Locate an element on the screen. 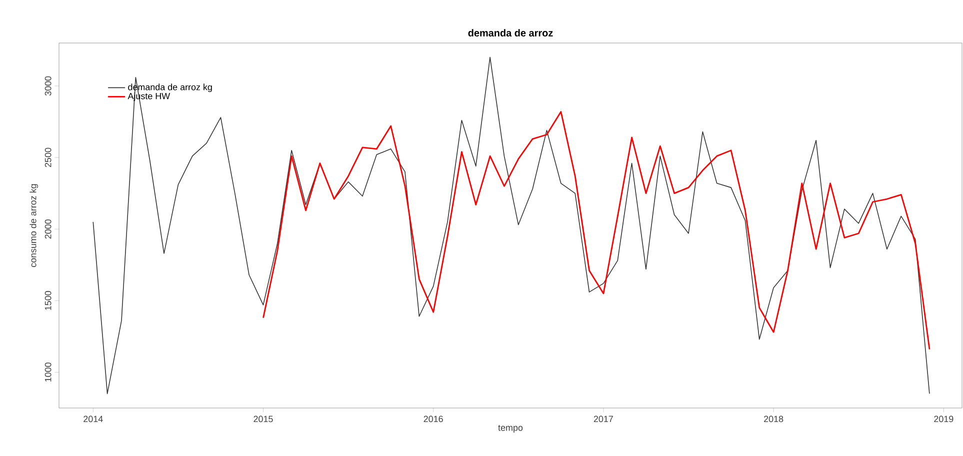 The image size is (963, 456). y-tick-label: 2500 is located at coordinates (48, 158).